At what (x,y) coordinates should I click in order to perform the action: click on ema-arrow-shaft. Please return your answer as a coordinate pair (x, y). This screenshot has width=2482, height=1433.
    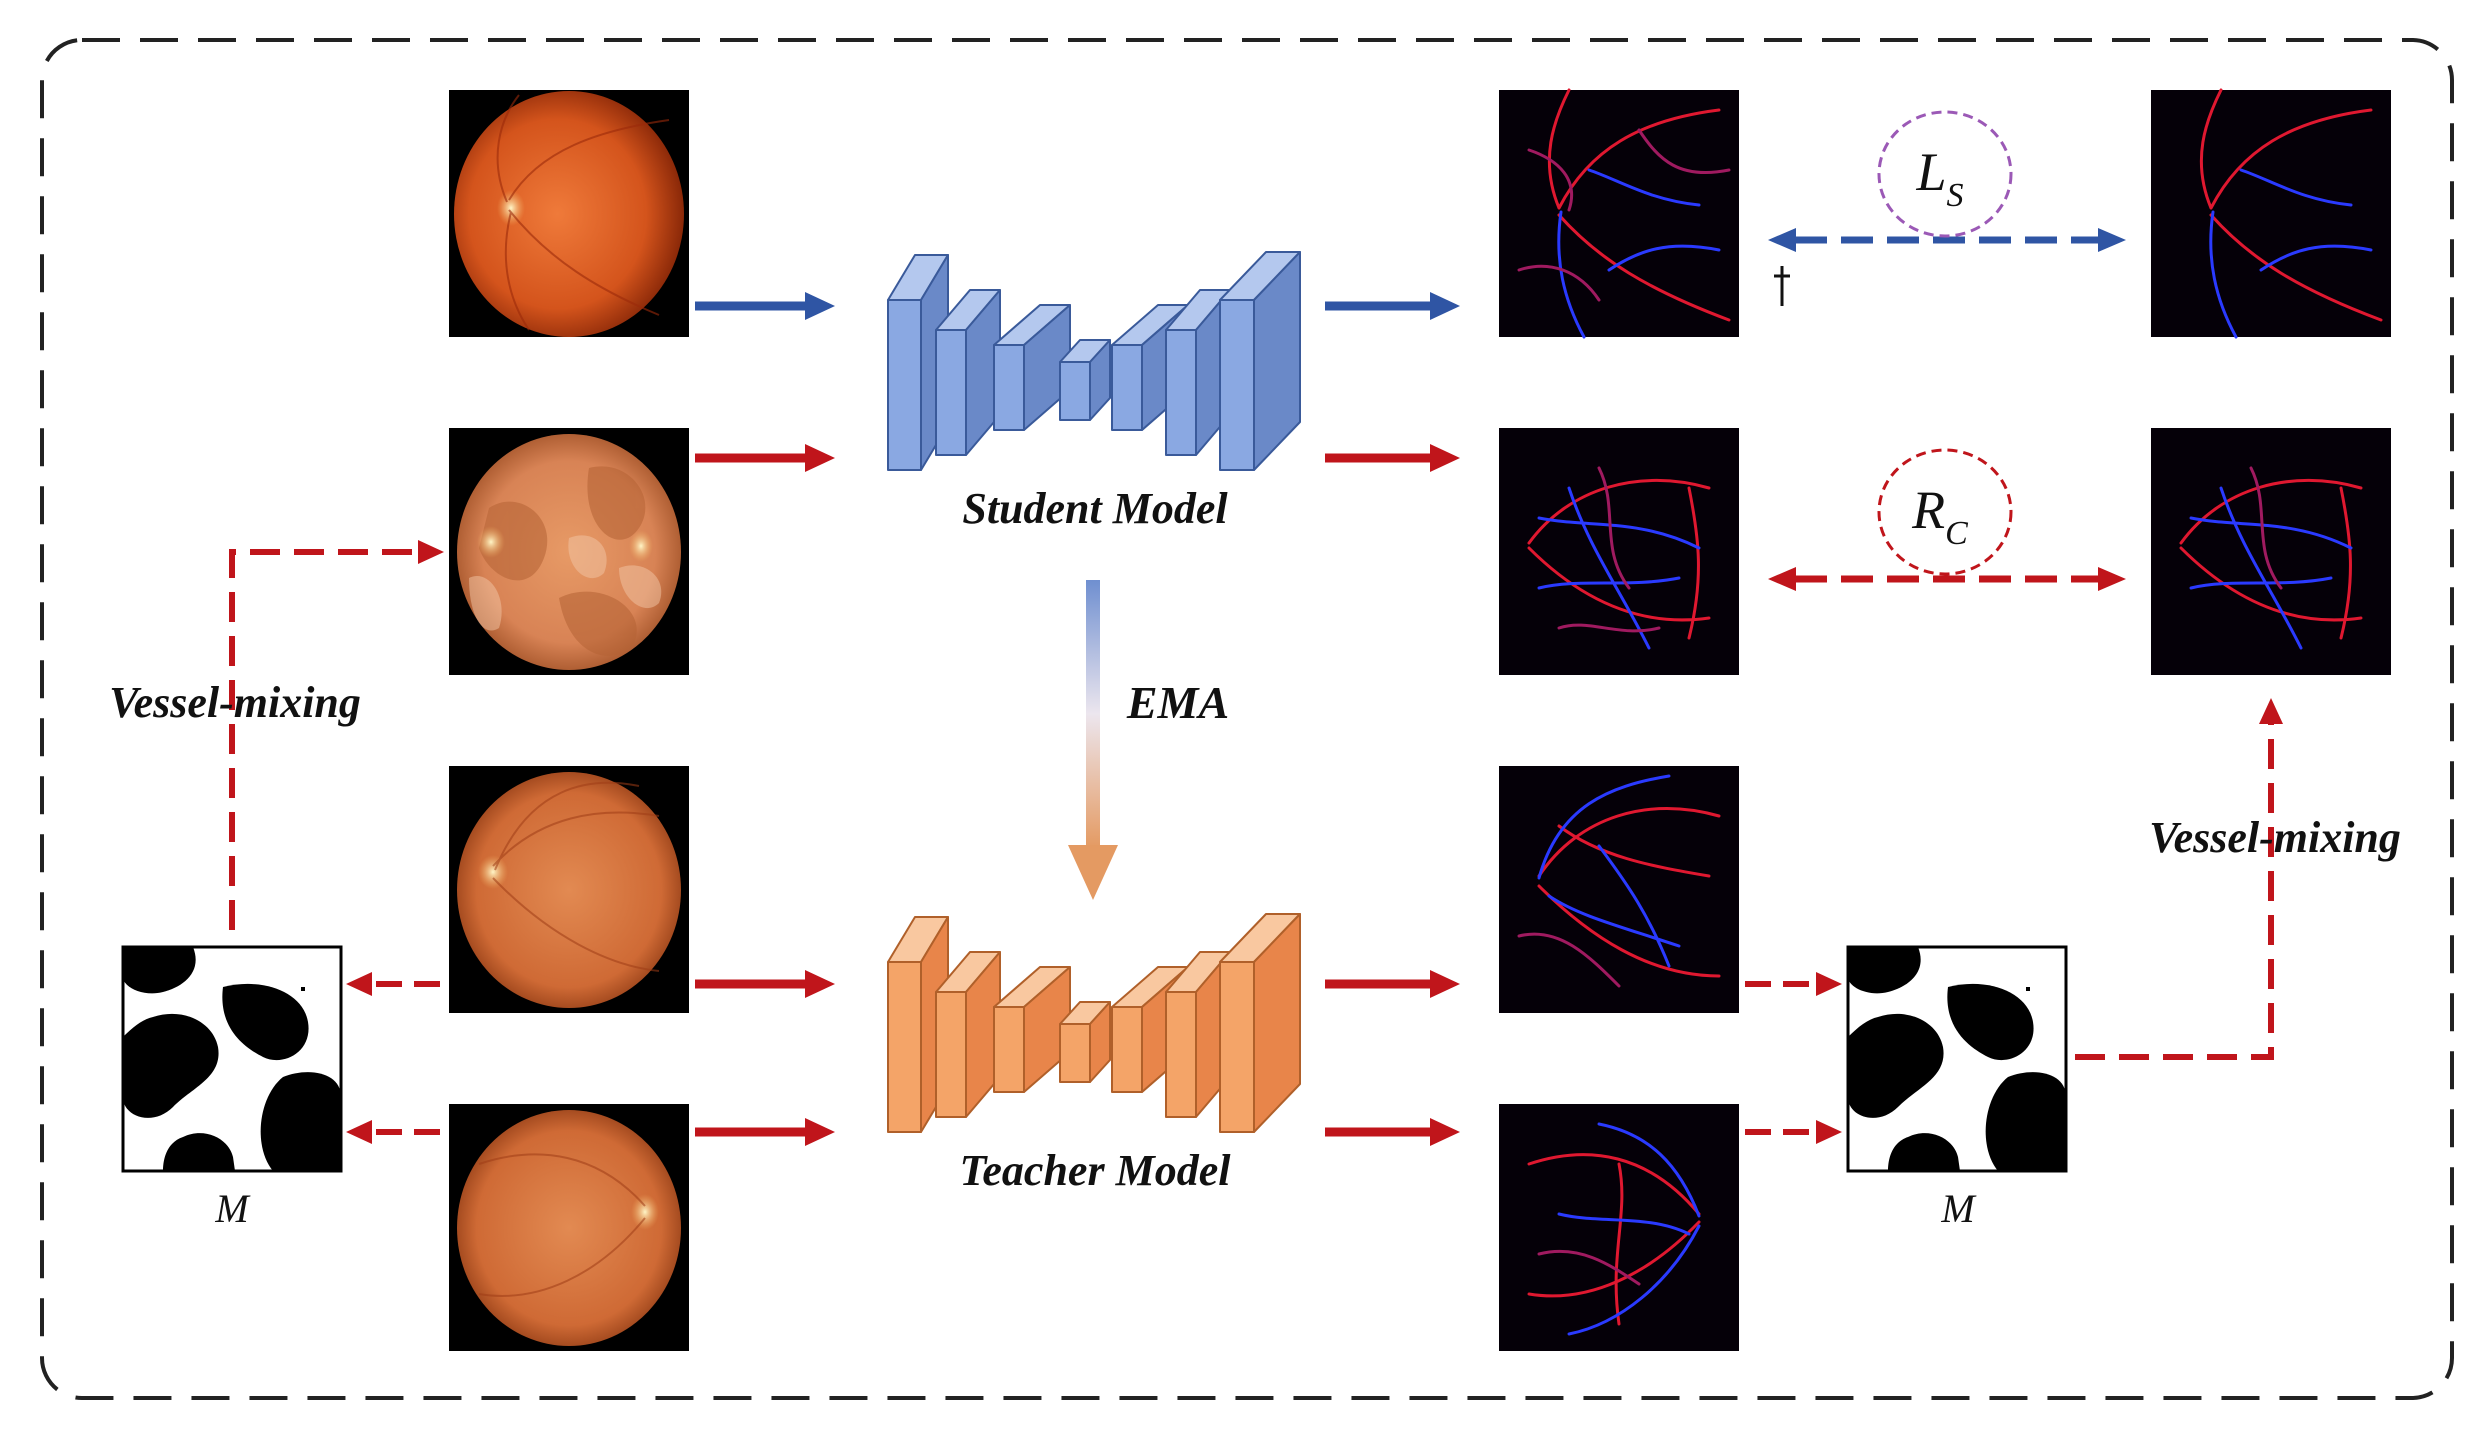
    Looking at the image, I should click on (1093, 714).